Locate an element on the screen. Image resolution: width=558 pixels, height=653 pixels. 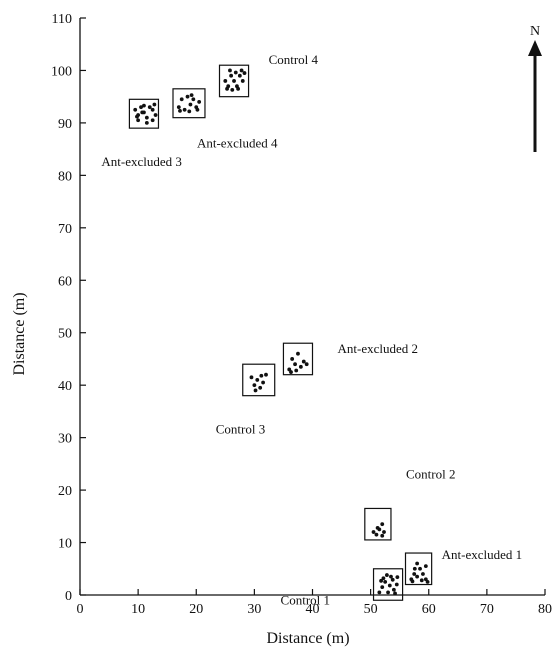
x-axis-label: Distance (m) is located at coordinates (307, 638).